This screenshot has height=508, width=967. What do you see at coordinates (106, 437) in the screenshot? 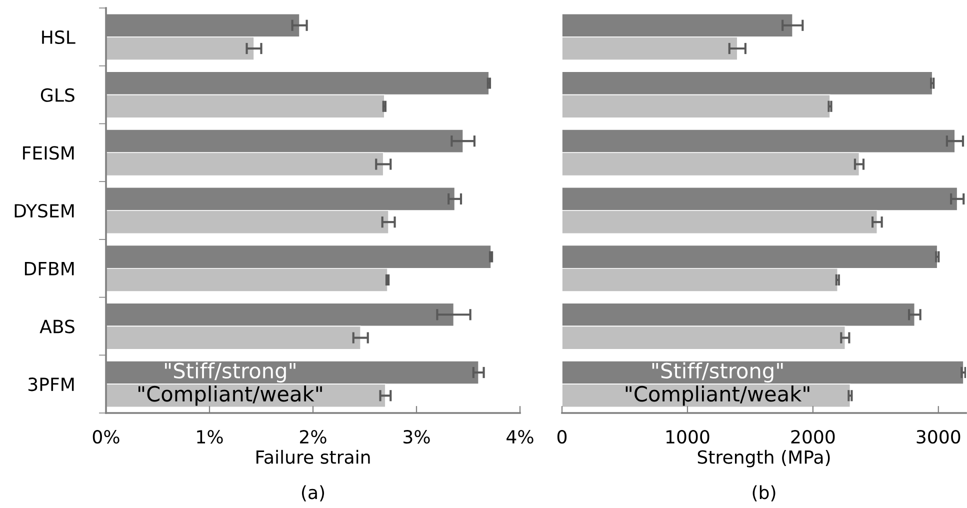
I see `x-tick-label: 0%` at bounding box center [106, 437].